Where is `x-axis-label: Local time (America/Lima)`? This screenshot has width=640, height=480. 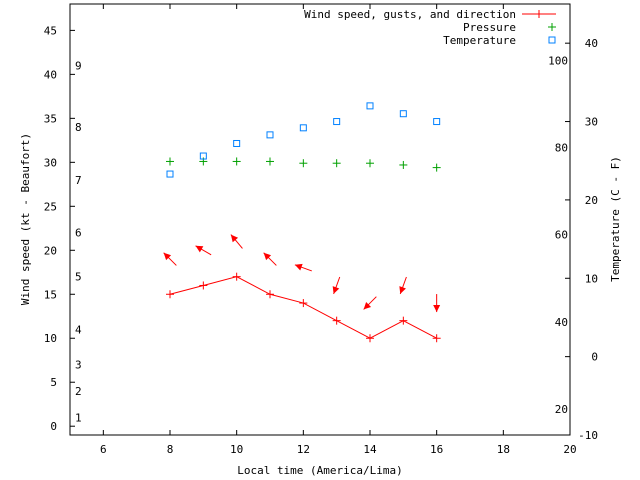
x-axis-label: Local time (America/Lima) is located at coordinates (320, 470).